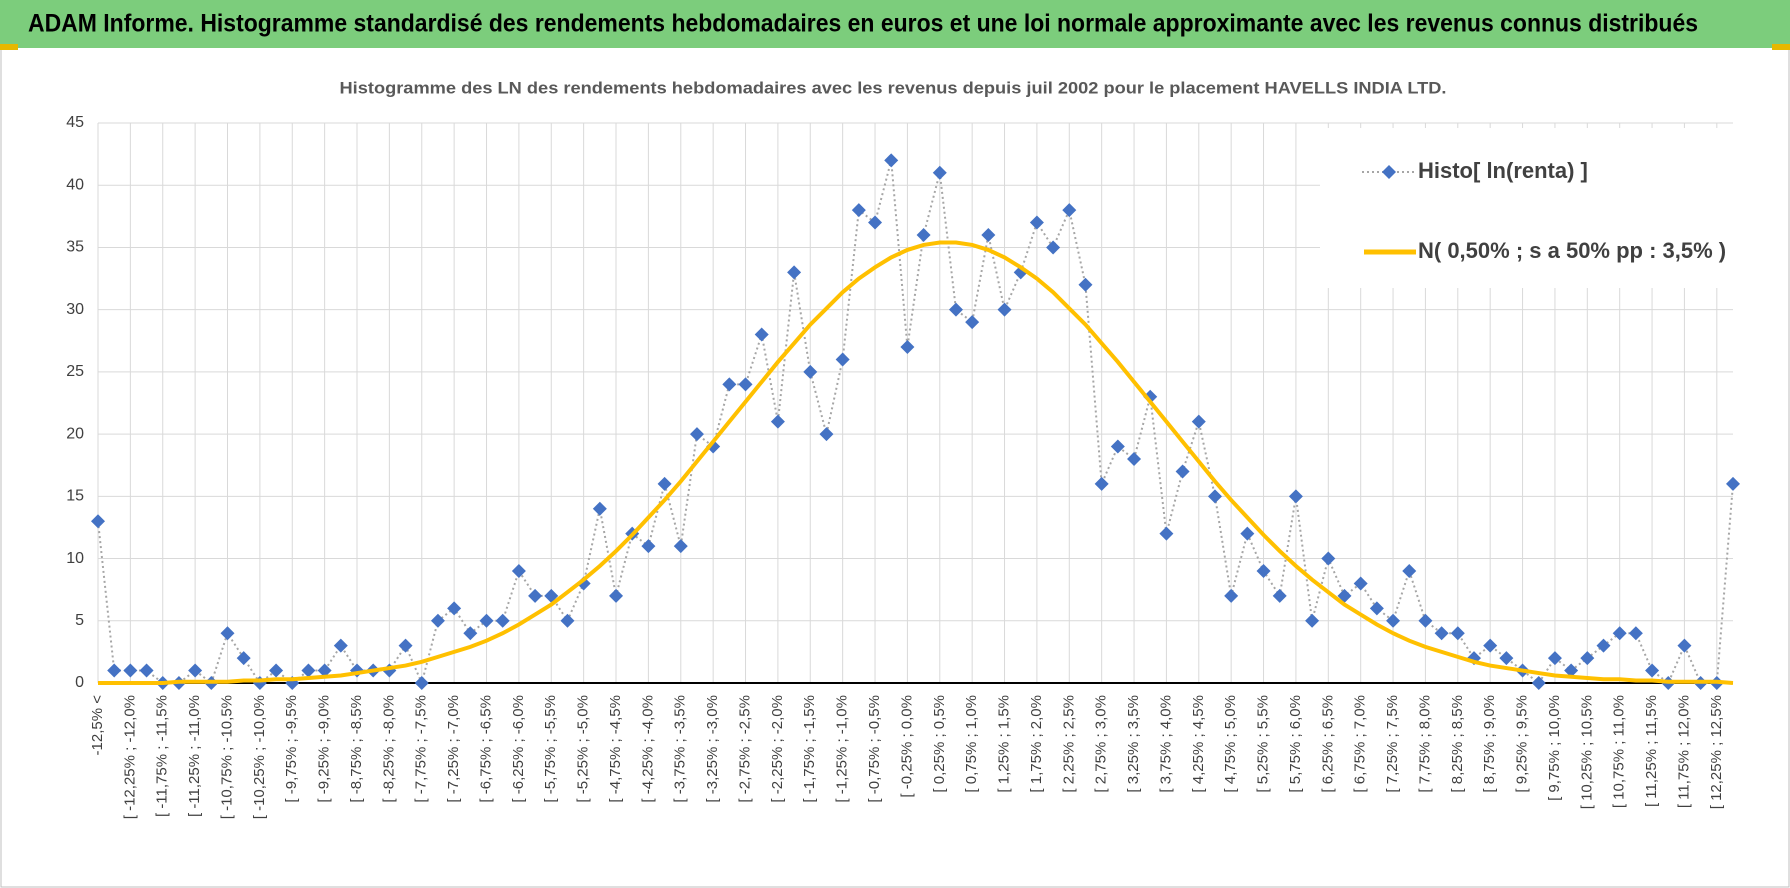 The height and width of the screenshot is (888, 1790). Describe the element at coordinates (1165, 744) in the screenshot. I see `x-tick-label: [ 3,75% ; 4,0%` at that location.